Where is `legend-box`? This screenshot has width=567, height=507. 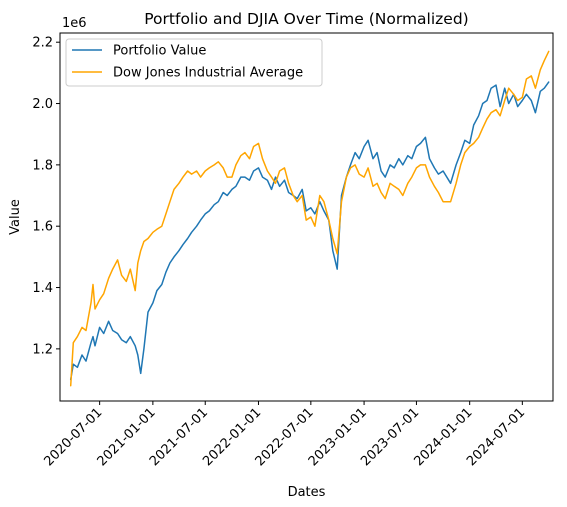 legend-box is located at coordinates (194, 62).